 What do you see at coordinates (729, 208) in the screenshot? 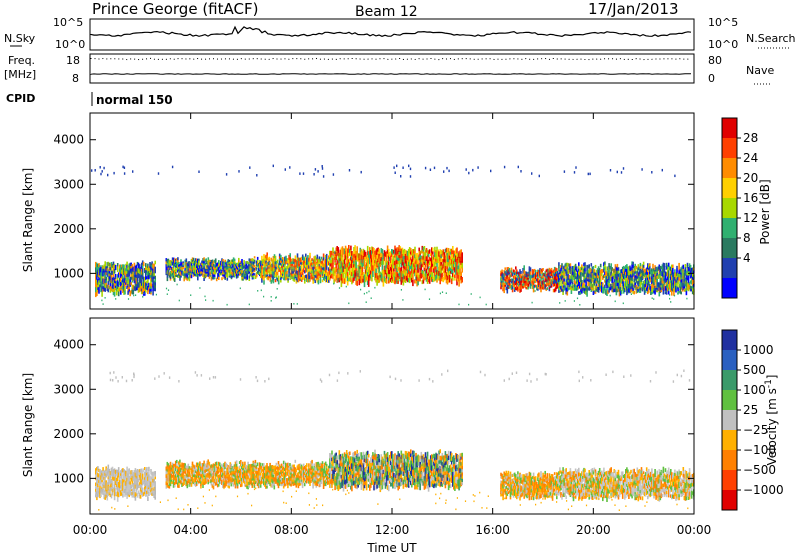
I see `power-colorbar-frame` at bounding box center [729, 208].